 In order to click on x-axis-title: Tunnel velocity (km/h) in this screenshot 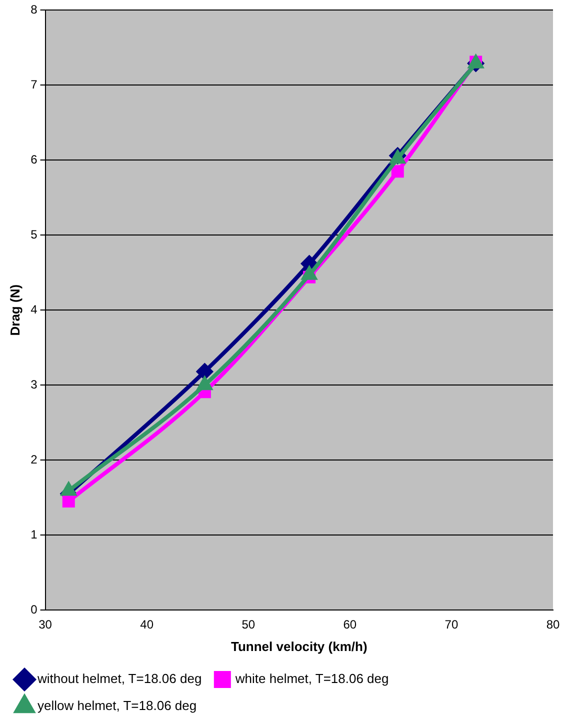, I will do `click(299, 646)`.